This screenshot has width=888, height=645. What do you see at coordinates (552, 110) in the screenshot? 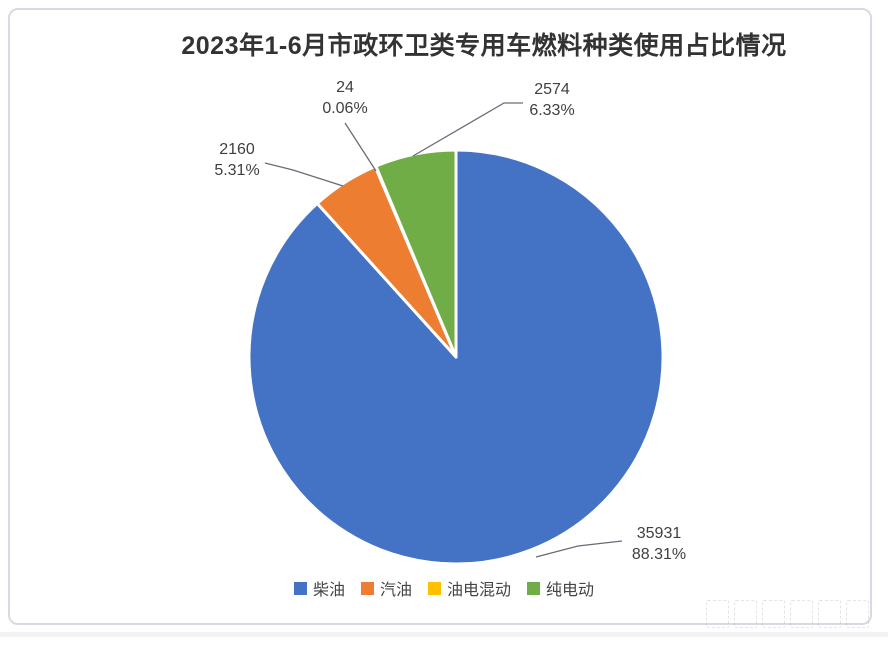
I see `data-label-electric-percent: 6.33%` at bounding box center [552, 110].